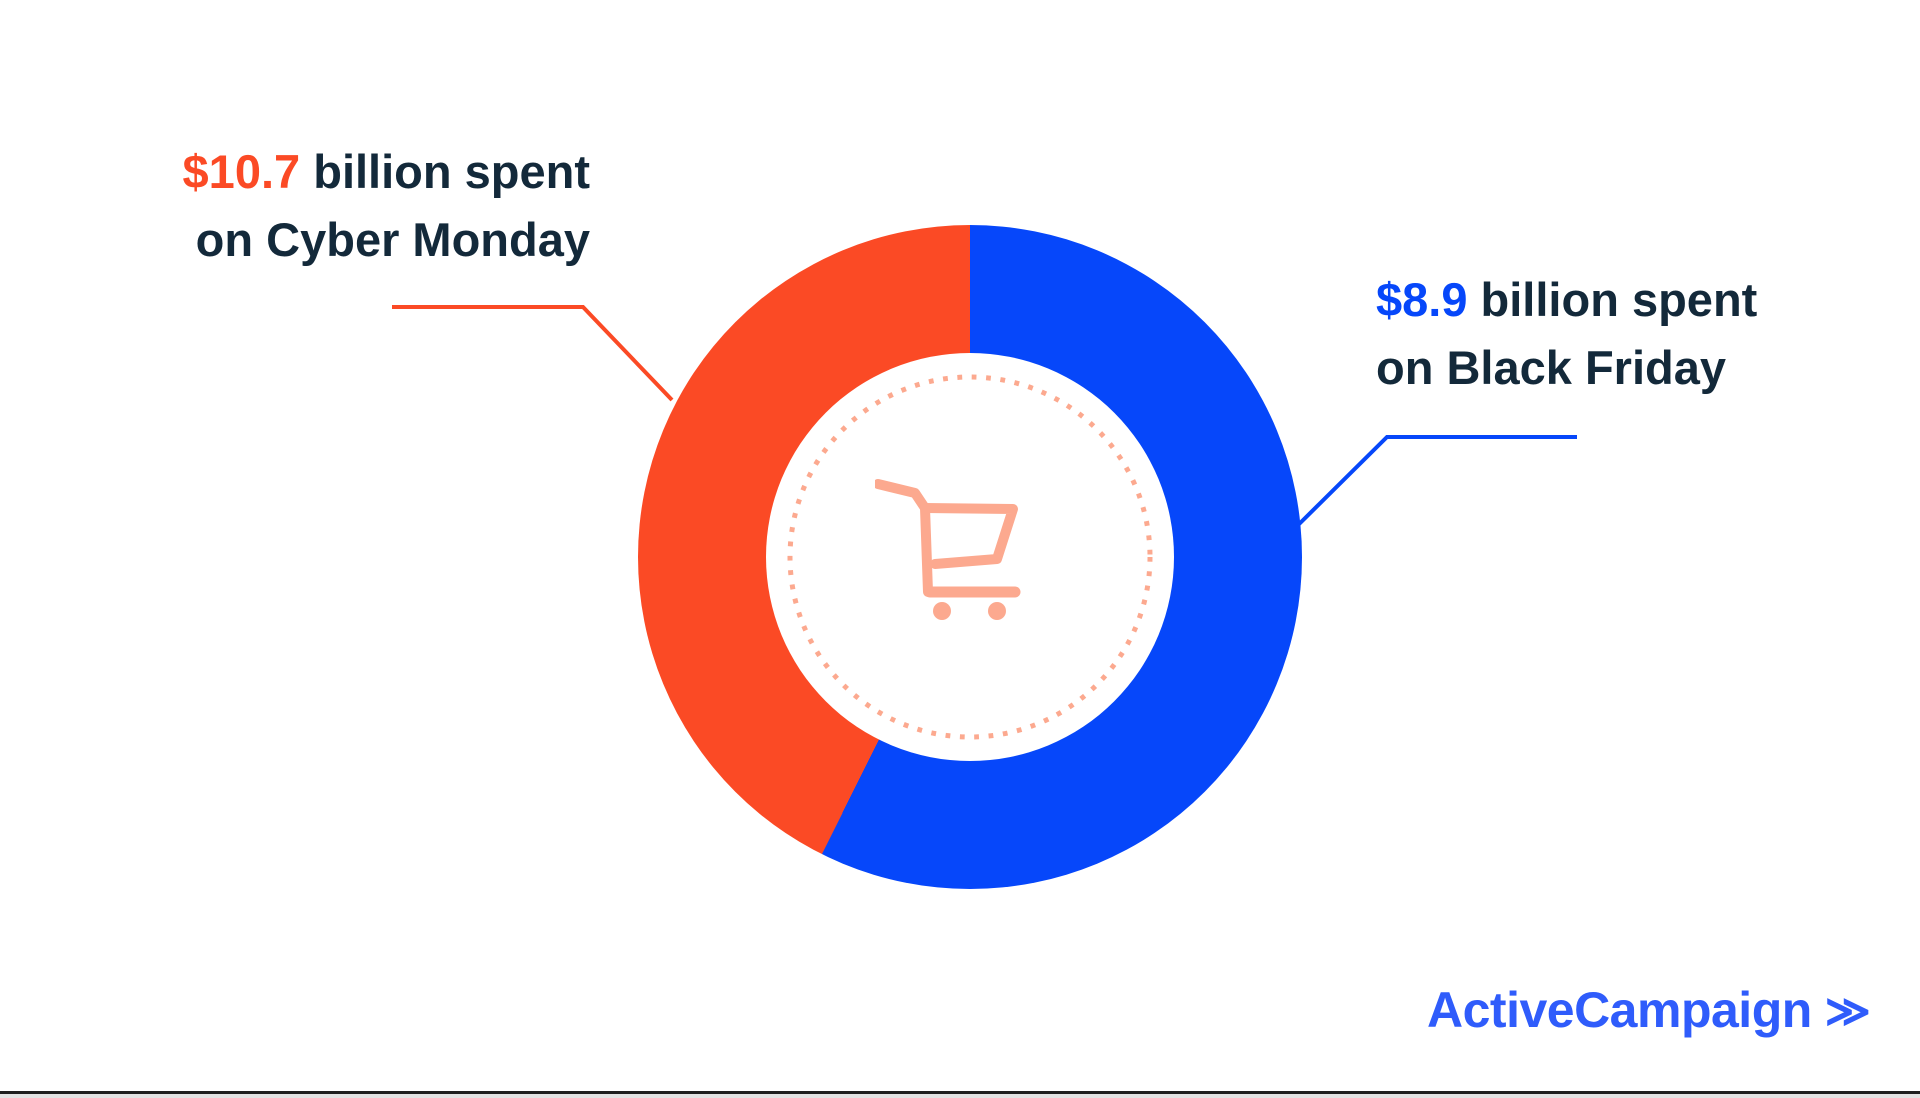 The width and height of the screenshot is (1920, 1098). What do you see at coordinates (1430, 487) in the screenshot?
I see `leader-line-black-friday` at bounding box center [1430, 487].